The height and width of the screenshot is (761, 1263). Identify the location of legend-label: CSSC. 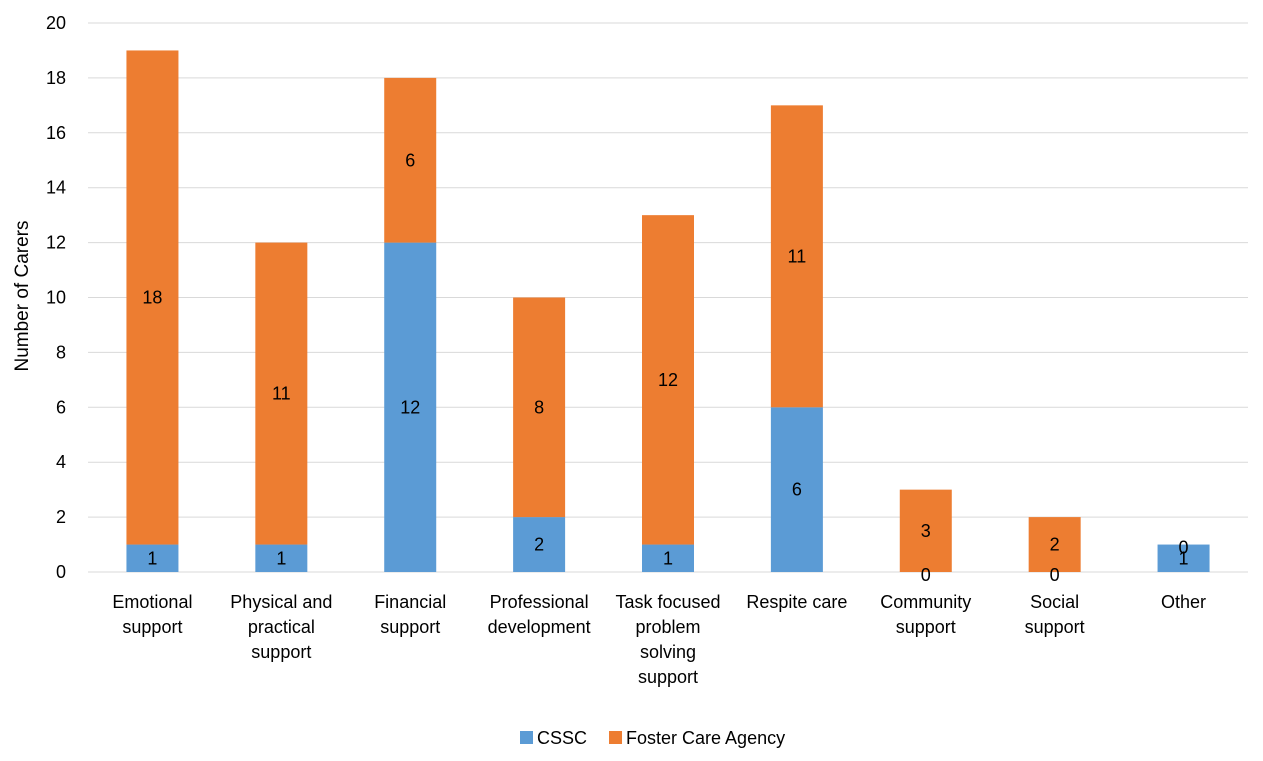
(562, 738).